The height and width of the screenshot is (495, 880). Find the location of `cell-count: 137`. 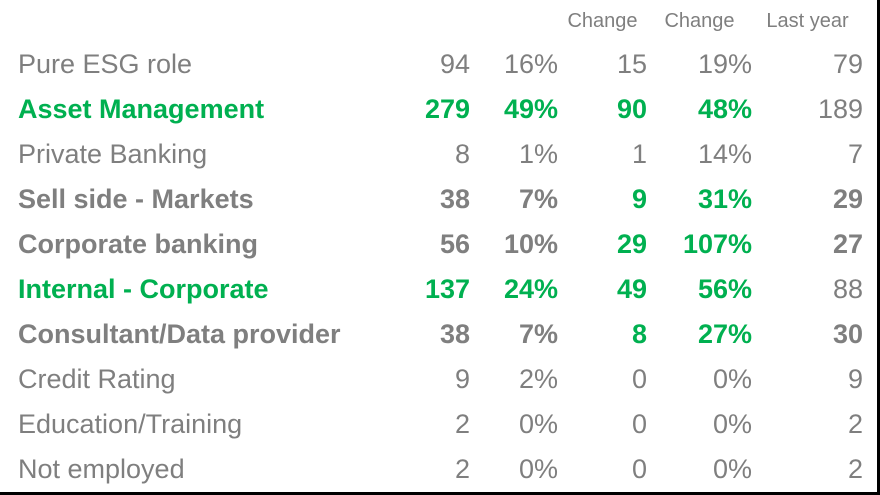

cell-count: 137 is located at coordinates (447, 289).